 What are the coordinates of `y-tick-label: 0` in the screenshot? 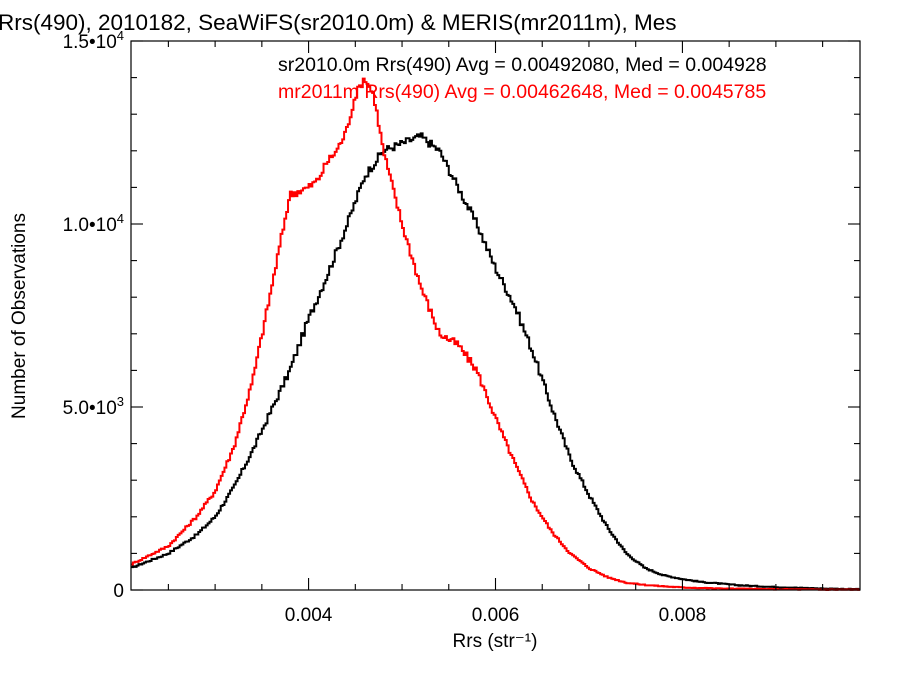 It's located at (118, 591).